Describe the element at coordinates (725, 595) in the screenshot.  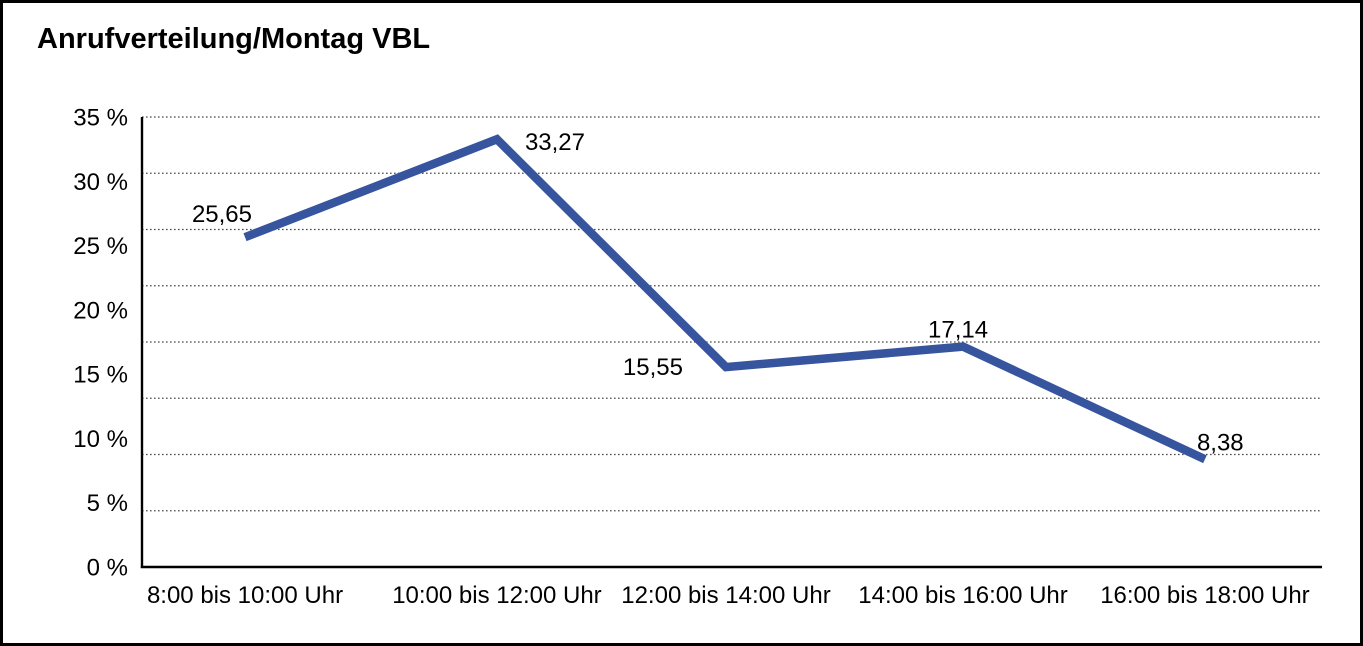
I see `x-axis-category-label: 12:00 bis 14:00 Uhr` at that location.